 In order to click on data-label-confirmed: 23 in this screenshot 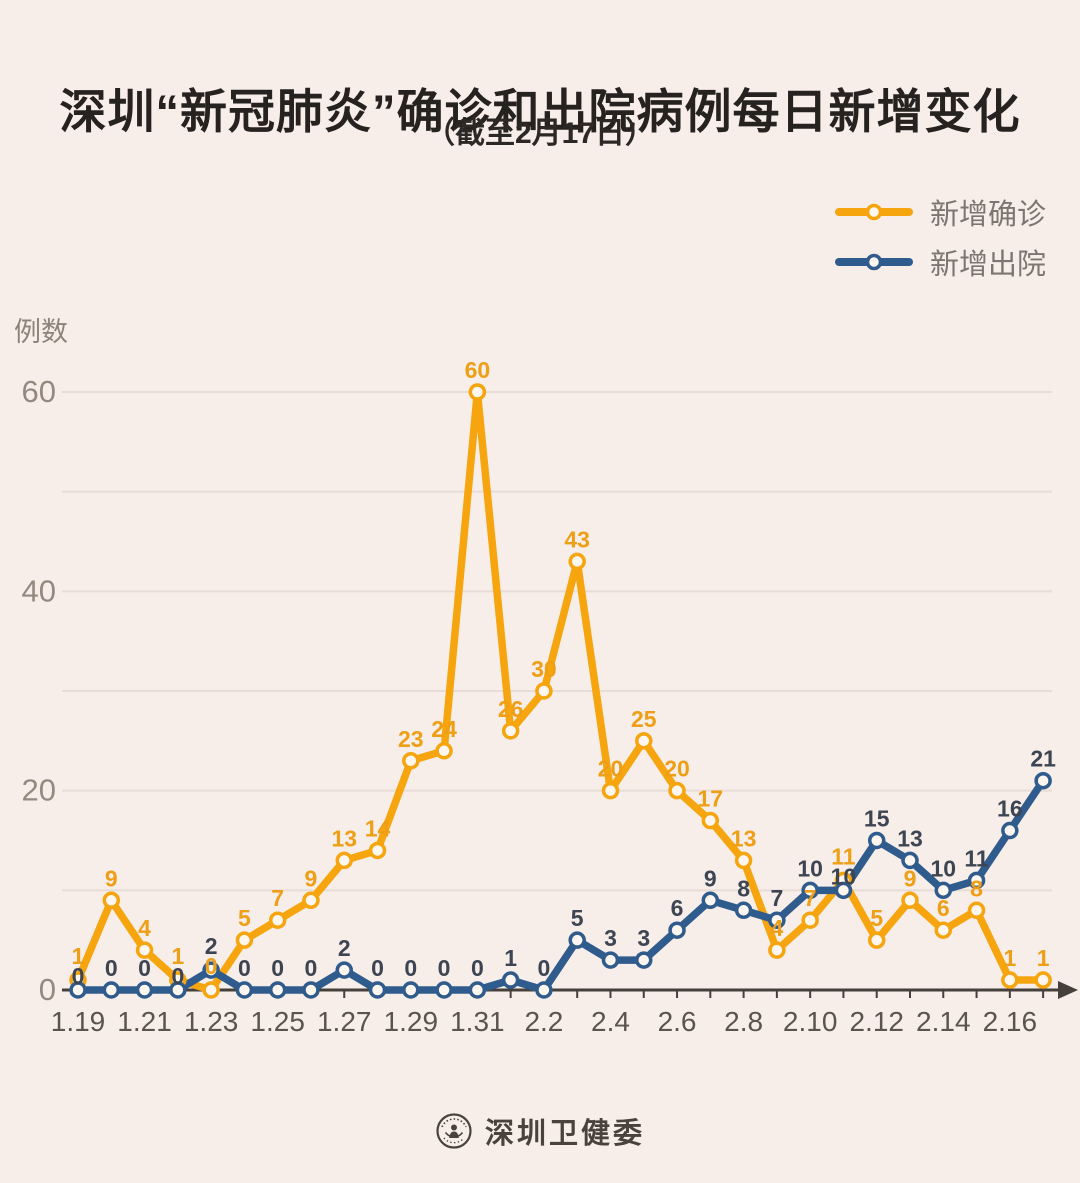, I will do `click(411, 739)`.